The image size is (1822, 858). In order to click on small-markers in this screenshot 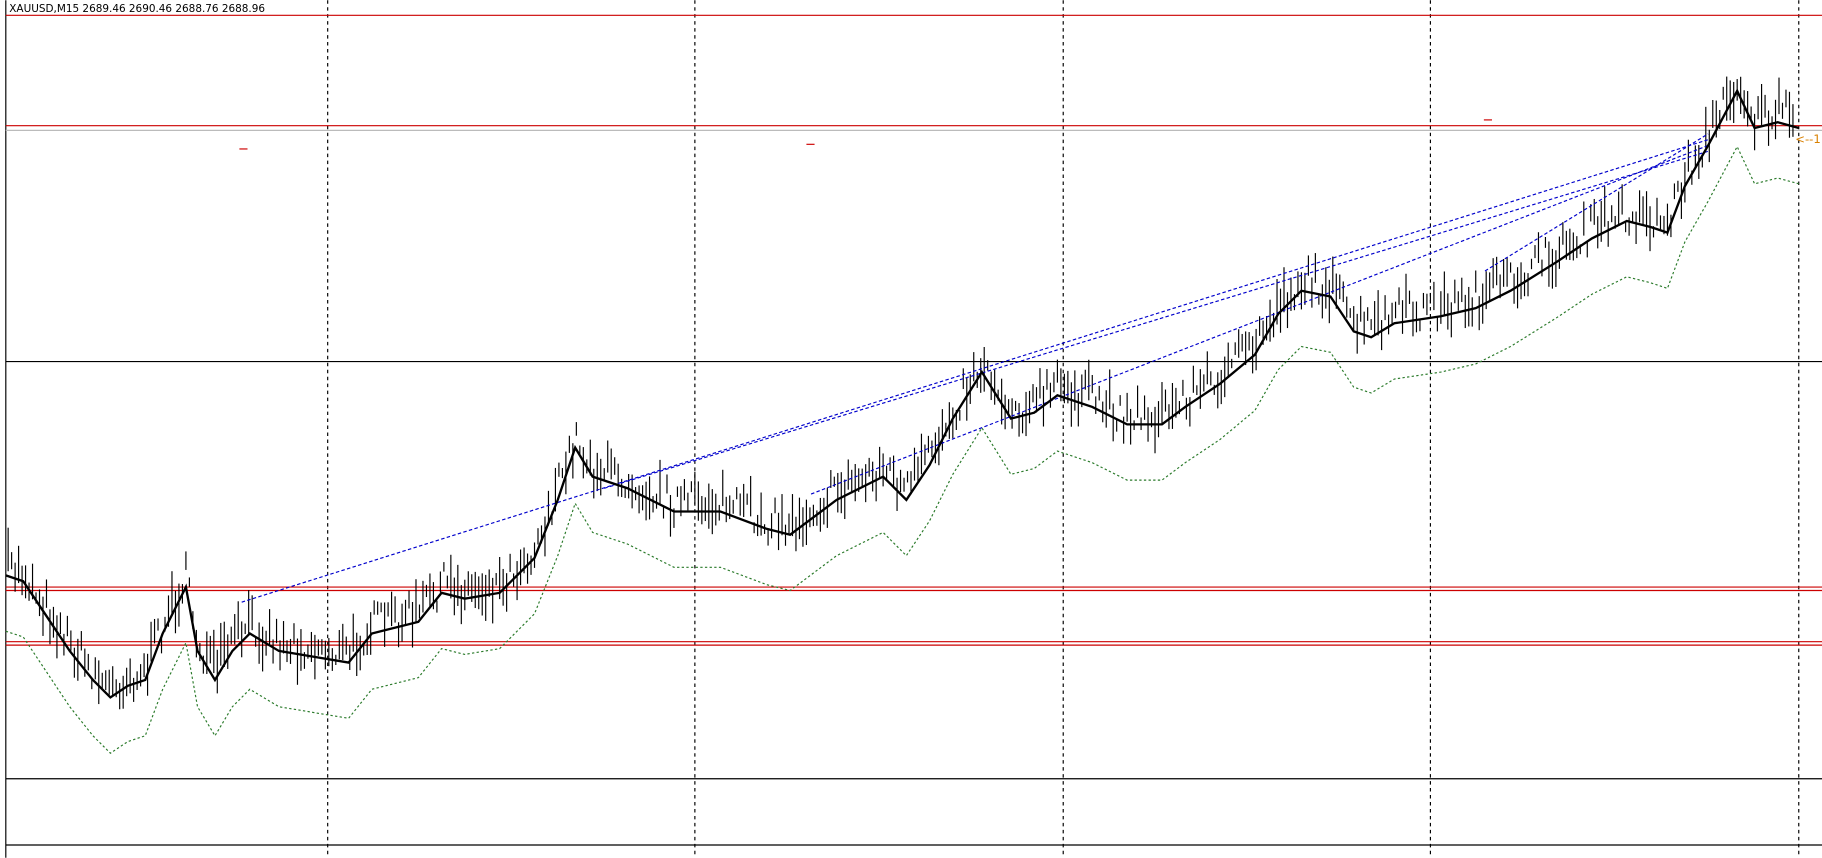, I will do `click(865, 134)`.